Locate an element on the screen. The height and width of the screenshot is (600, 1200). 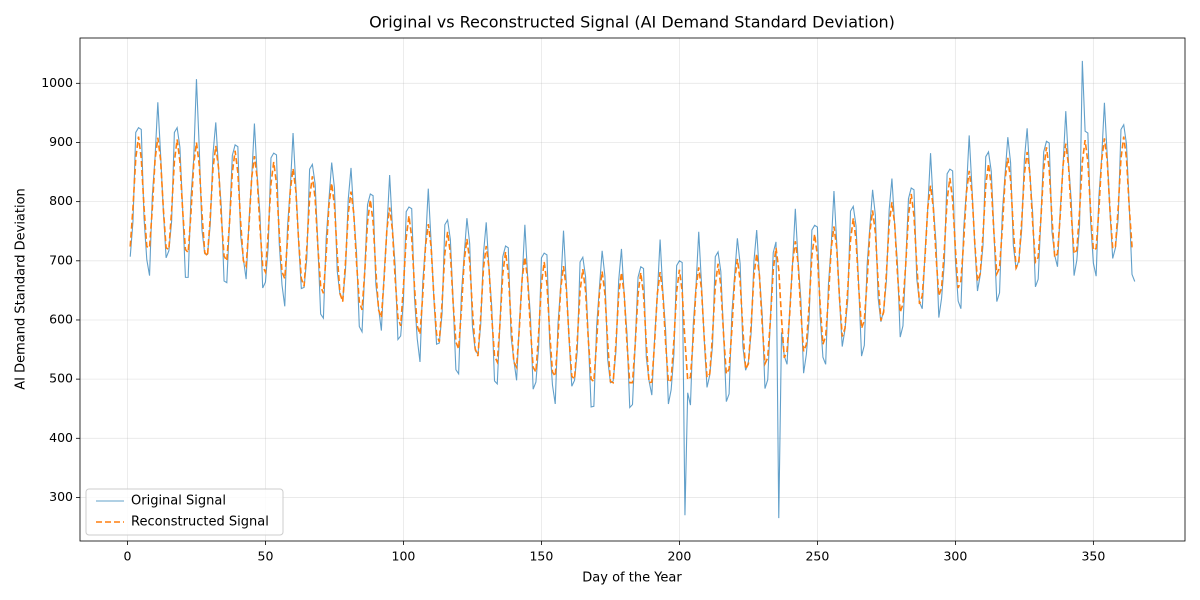
legend-label: Reconstructed Signal is located at coordinates (200, 522).